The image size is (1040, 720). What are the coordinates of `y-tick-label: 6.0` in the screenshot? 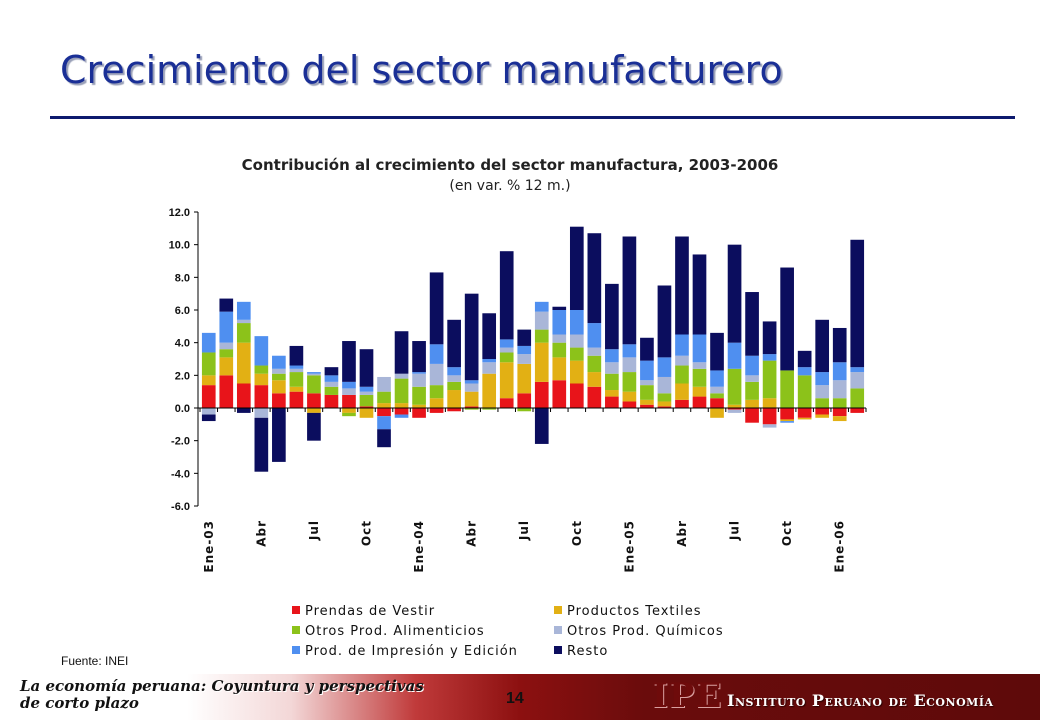 It's located at (182, 311).